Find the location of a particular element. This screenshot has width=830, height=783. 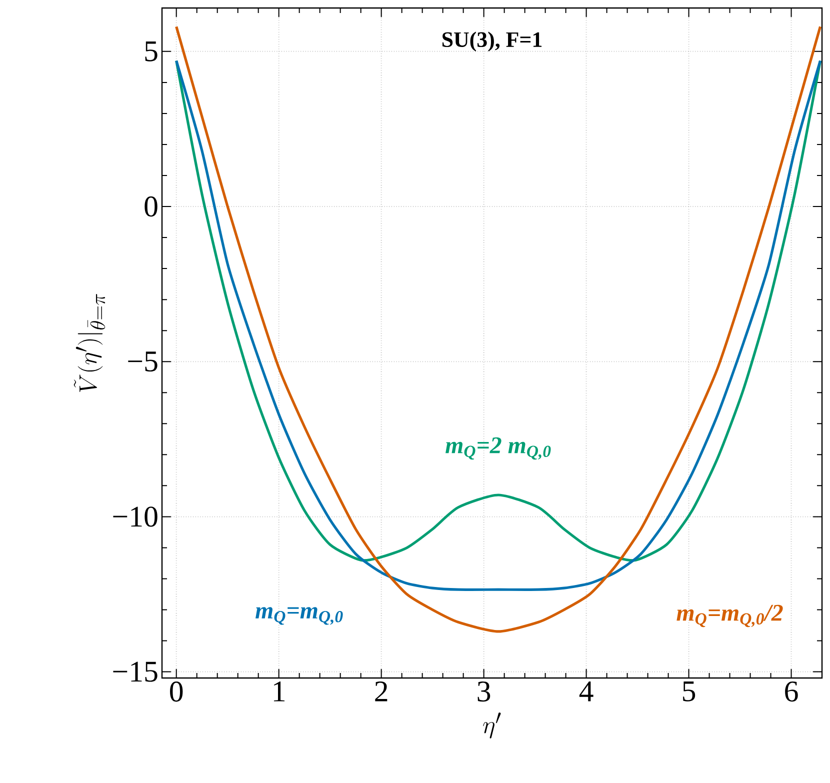

y-tick-label: −5 is located at coordinates (143, 362).